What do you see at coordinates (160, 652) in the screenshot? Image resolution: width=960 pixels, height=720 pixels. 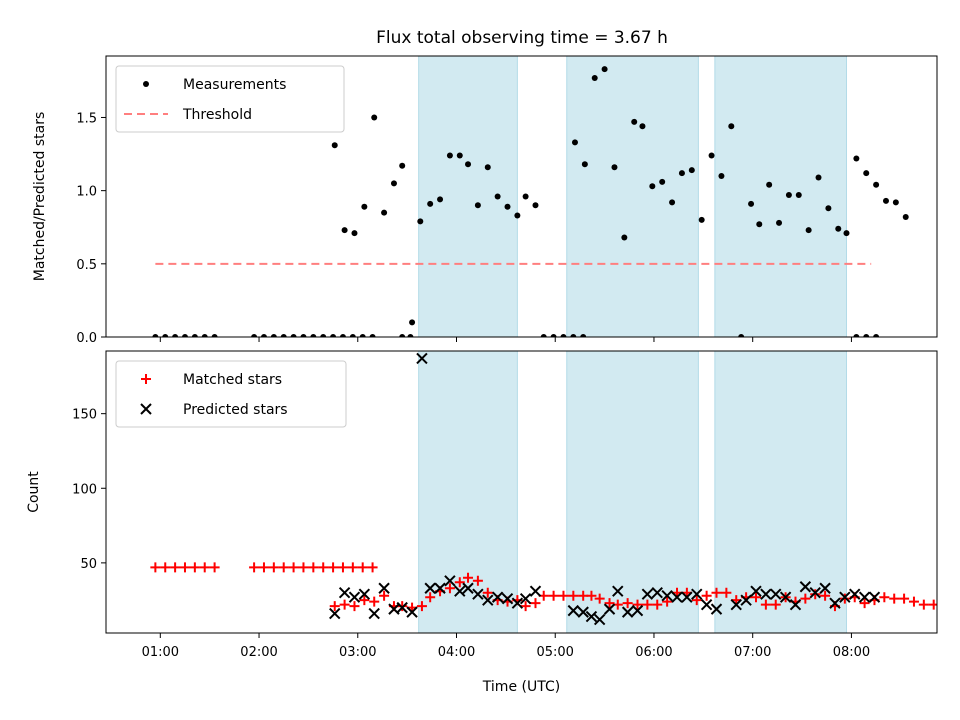 I see `x-tick-label: 01:00` at bounding box center [160, 652].